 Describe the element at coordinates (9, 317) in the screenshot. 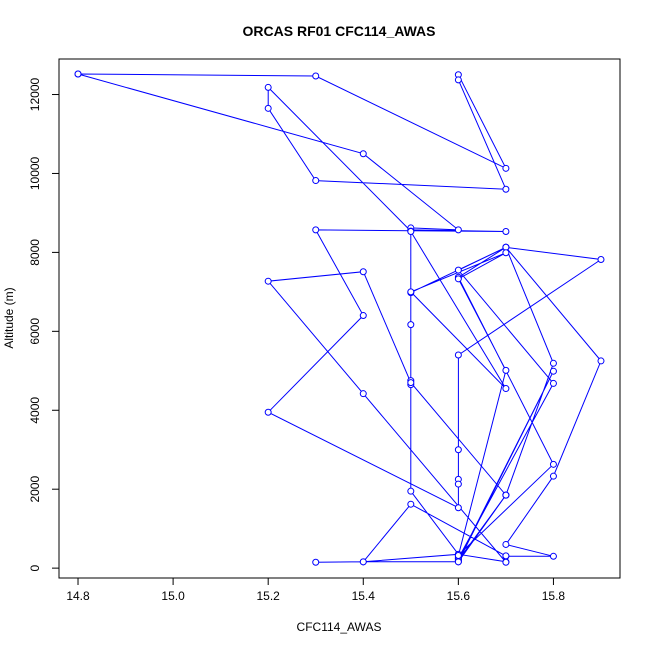

I see `y-axis-title: Altitude (m)` at that location.